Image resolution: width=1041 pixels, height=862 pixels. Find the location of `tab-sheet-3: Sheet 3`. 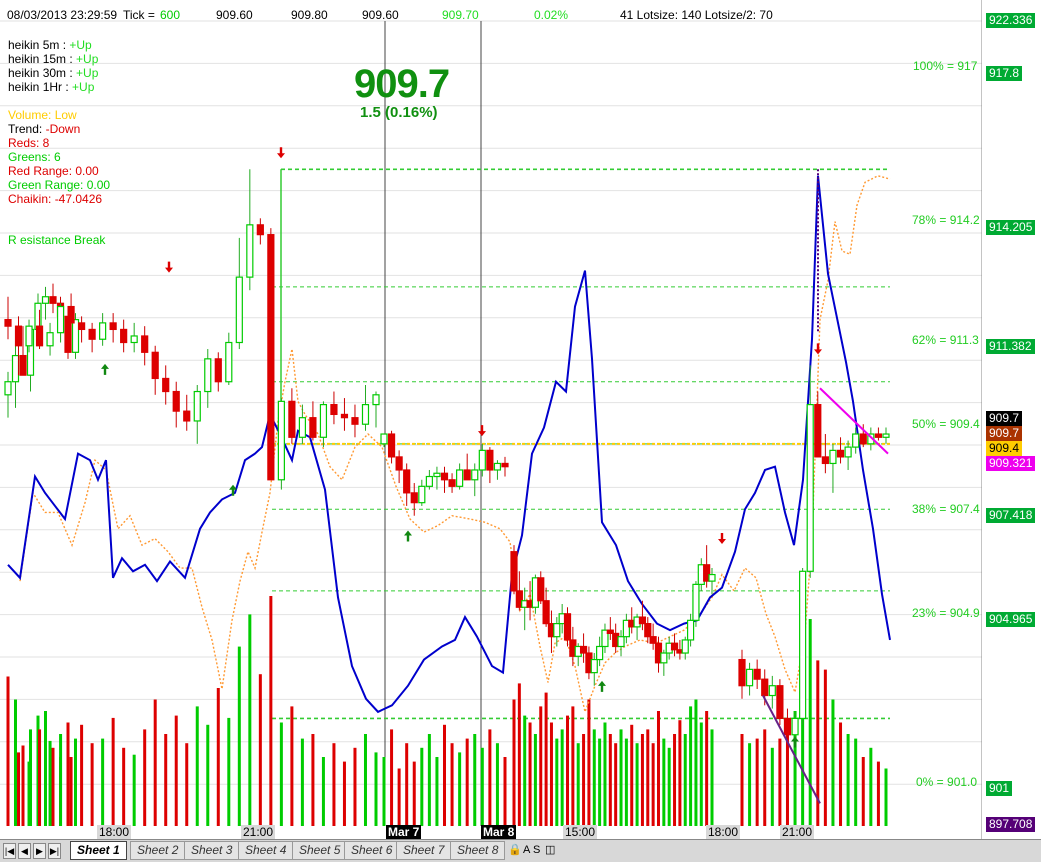

tab-sheet-3: Sheet 3 is located at coordinates (212, 850).